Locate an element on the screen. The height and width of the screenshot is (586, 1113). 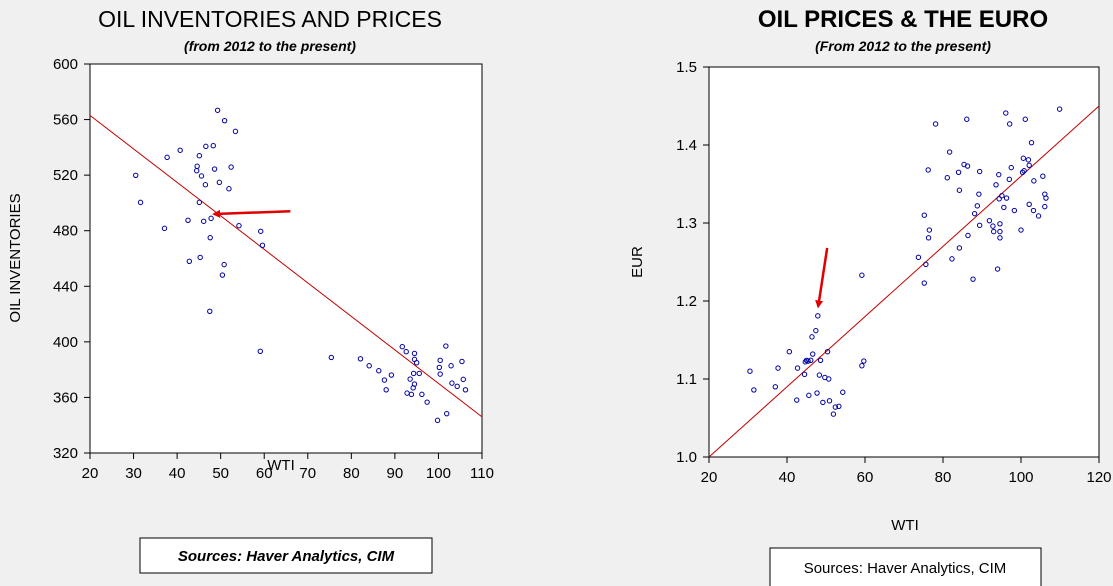
annotation-arrow is located at coordinates (822, 278).